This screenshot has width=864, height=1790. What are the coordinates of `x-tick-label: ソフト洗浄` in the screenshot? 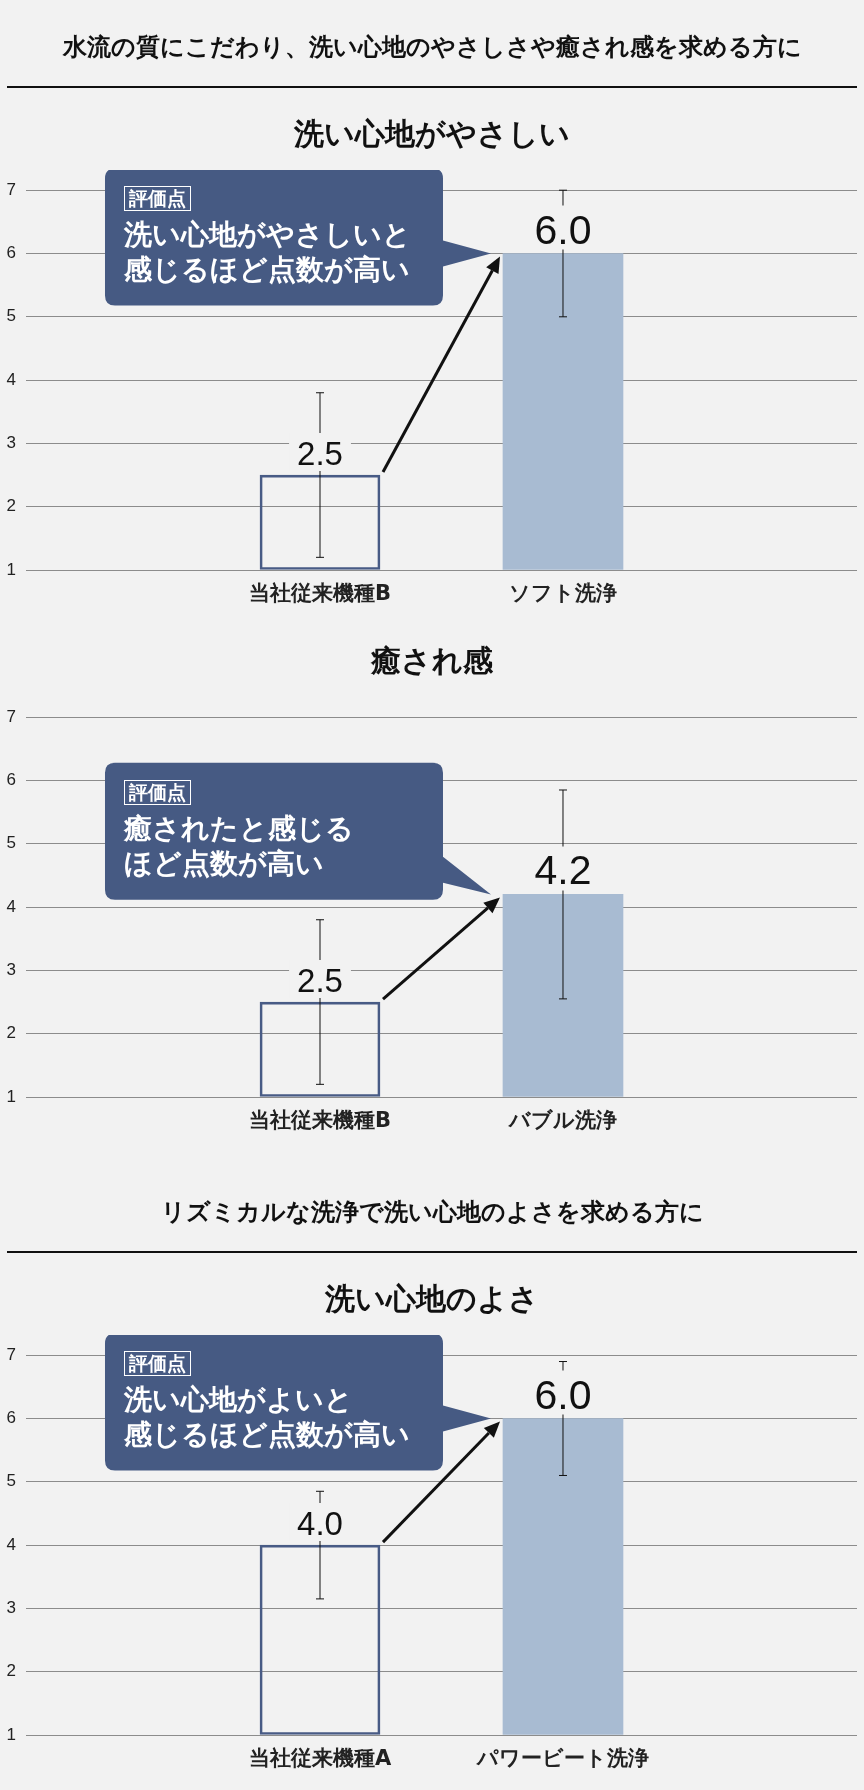 It's located at (562, 593).